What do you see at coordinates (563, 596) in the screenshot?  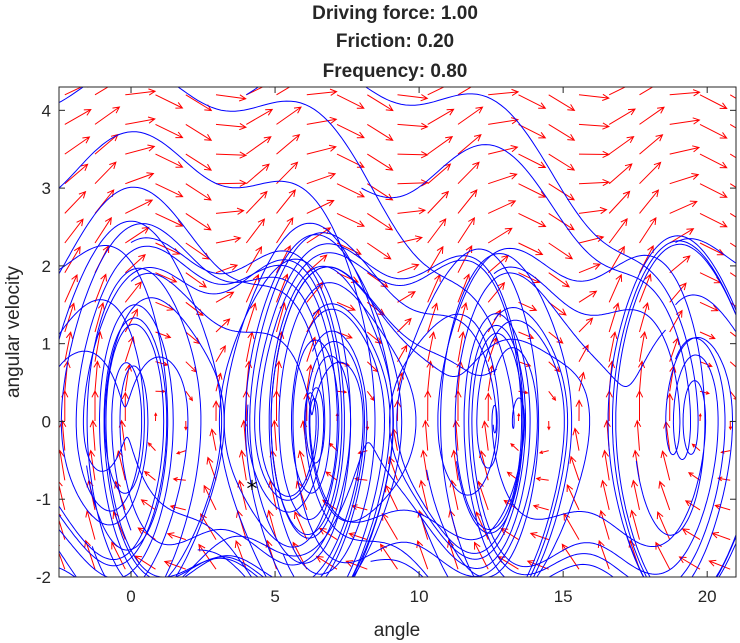 I see `x-tick-label: 15` at bounding box center [563, 596].